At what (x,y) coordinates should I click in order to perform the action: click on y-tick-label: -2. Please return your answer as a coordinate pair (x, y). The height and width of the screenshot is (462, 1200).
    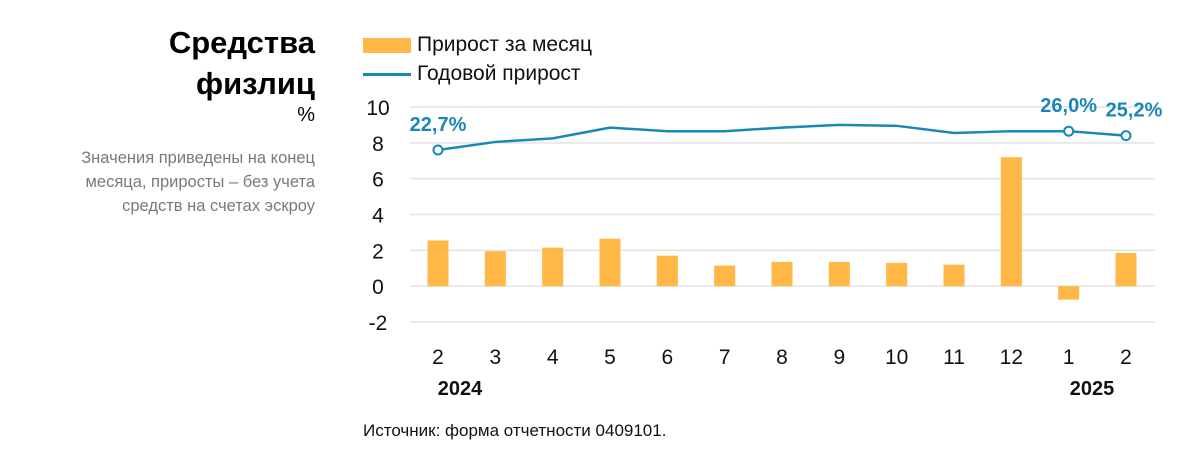
    Looking at the image, I should click on (378, 323).